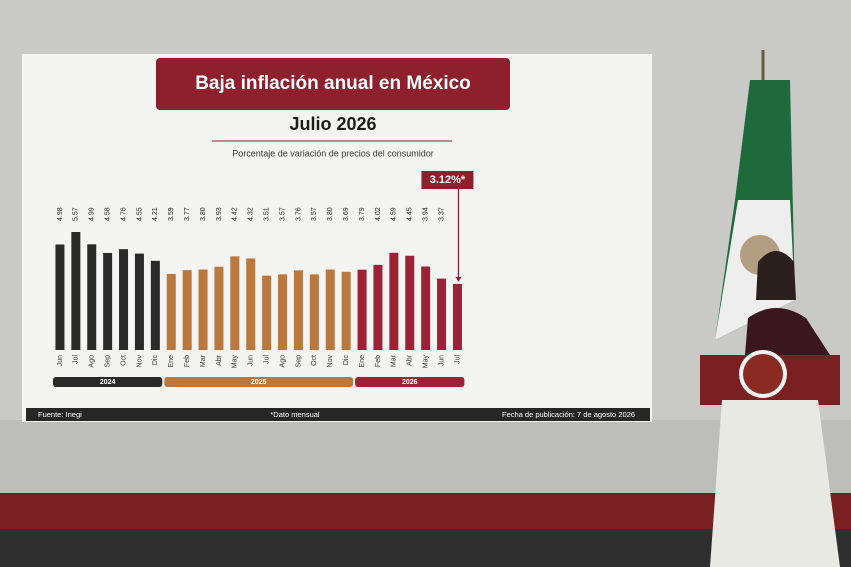 The width and height of the screenshot is (851, 567). Describe the element at coordinates (155, 214) in the screenshot. I see `value-label: 4.21` at that location.